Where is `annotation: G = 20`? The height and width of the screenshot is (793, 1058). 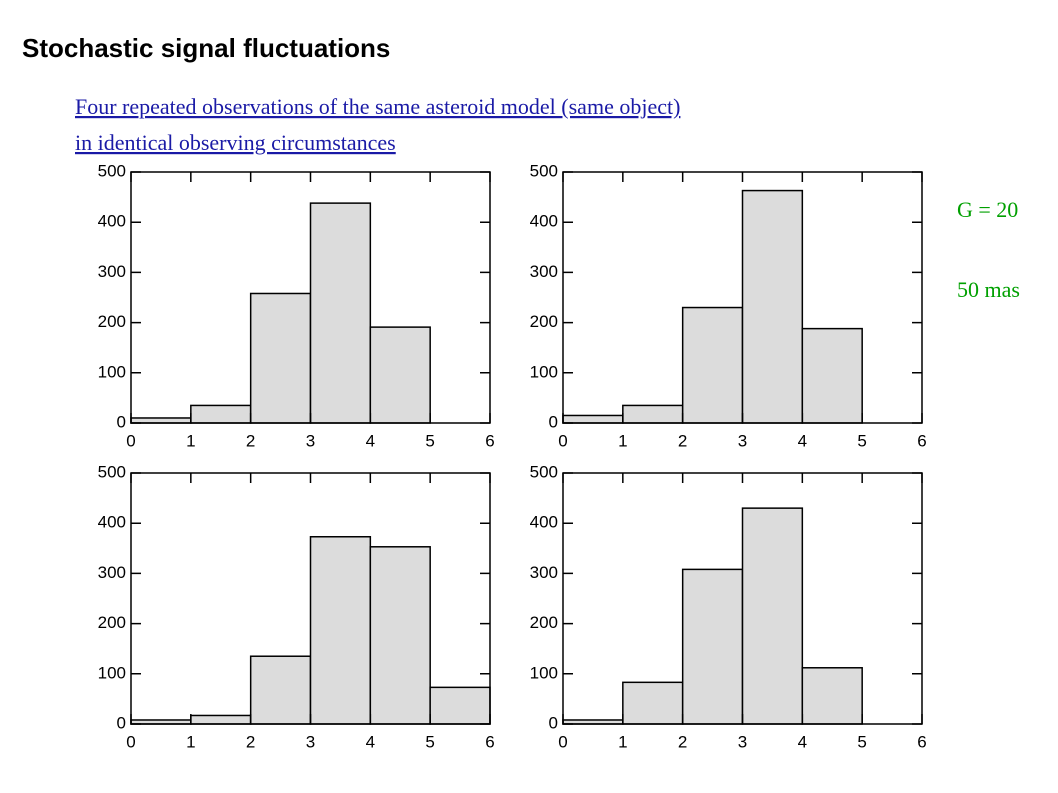
annotation: G = 20 is located at coordinates (987, 209).